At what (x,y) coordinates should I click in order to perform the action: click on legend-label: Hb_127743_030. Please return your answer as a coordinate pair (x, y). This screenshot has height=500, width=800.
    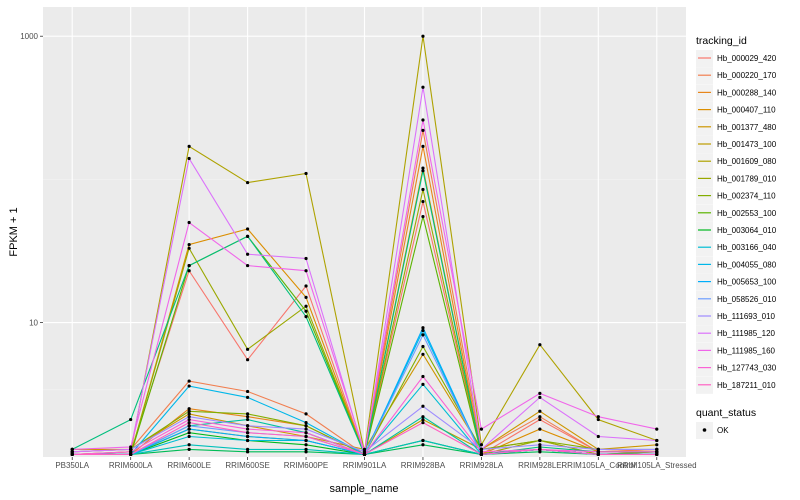
    Looking at the image, I should click on (747, 368).